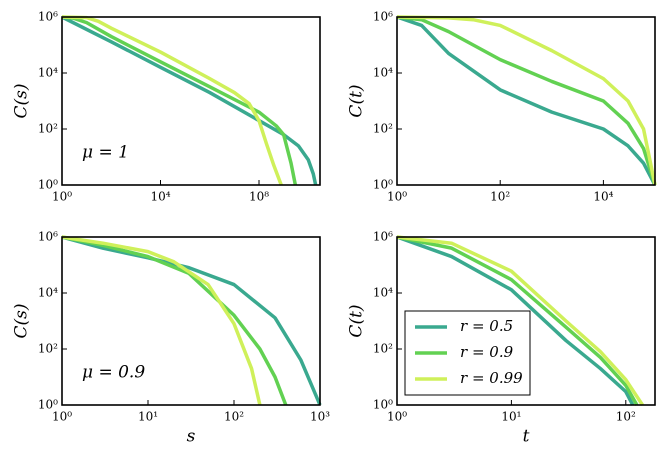 The height and width of the screenshot is (451, 665). Describe the element at coordinates (487, 352) in the screenshot. I see `legend-label: r = 0.9` at that location.